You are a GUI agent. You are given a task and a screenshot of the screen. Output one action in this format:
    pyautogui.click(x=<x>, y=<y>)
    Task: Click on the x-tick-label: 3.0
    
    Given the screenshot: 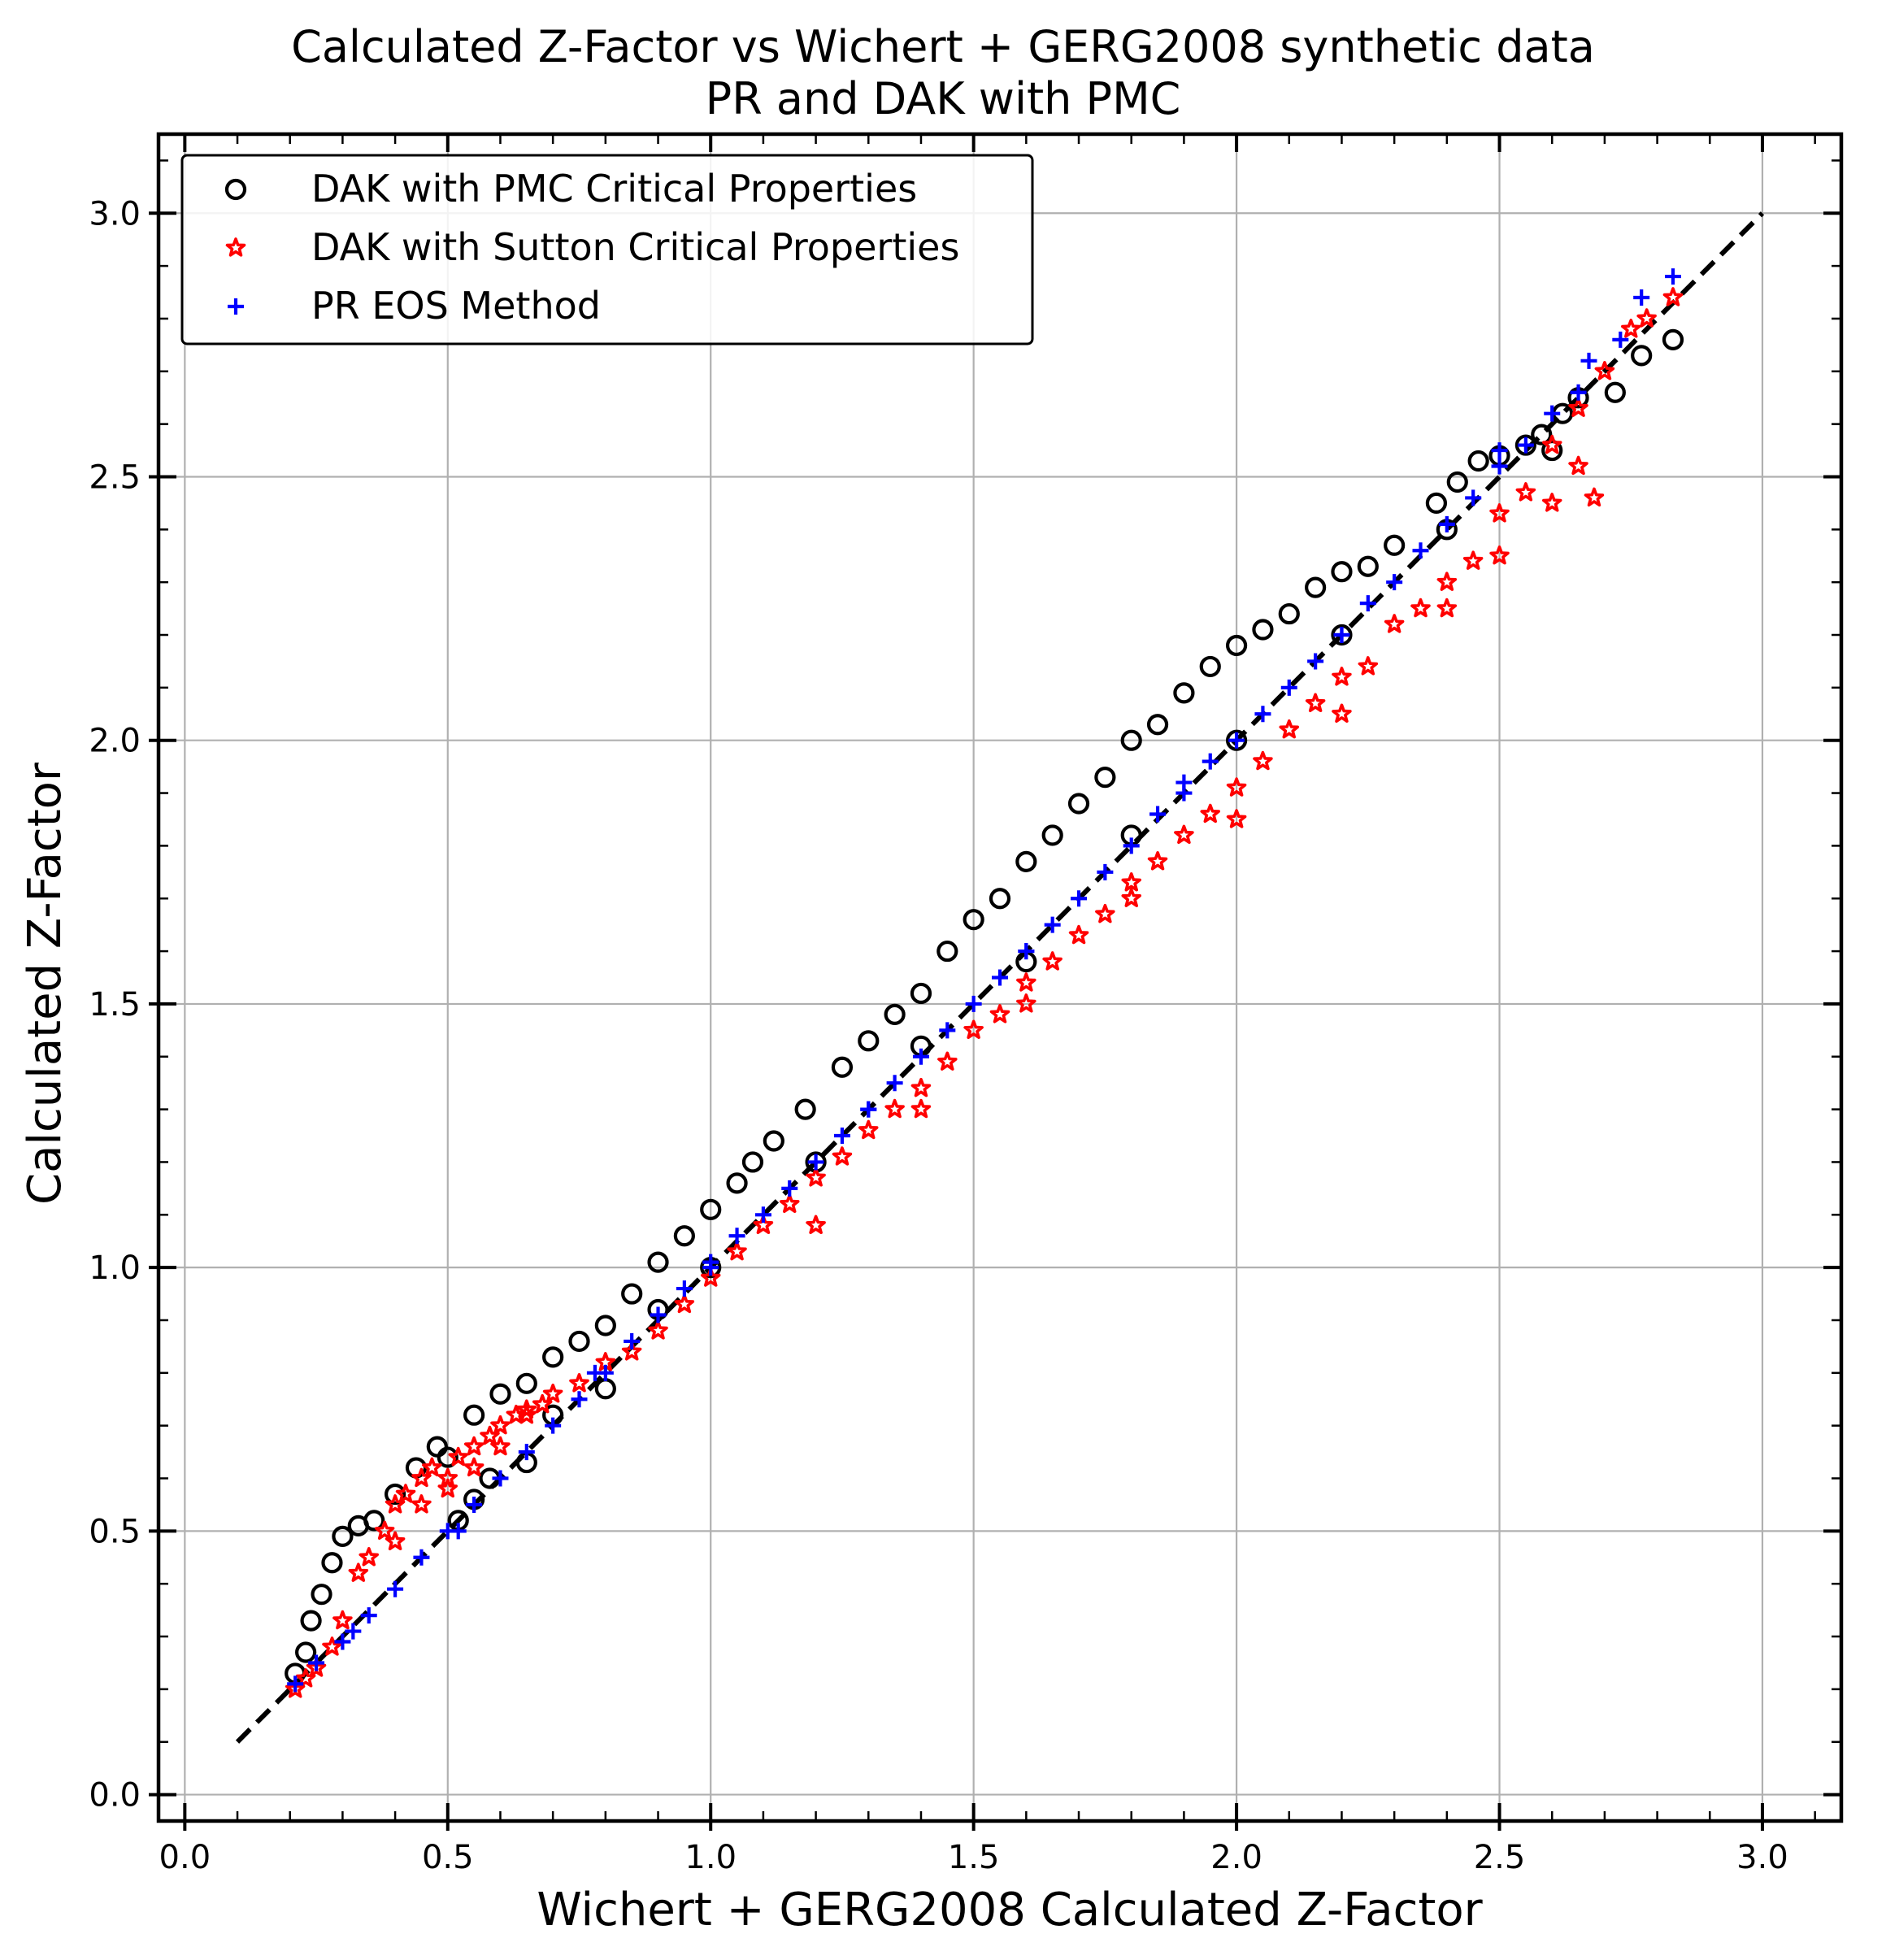 What is the action you would take?
    pyautogui.click(x=1762, y=1858)
    